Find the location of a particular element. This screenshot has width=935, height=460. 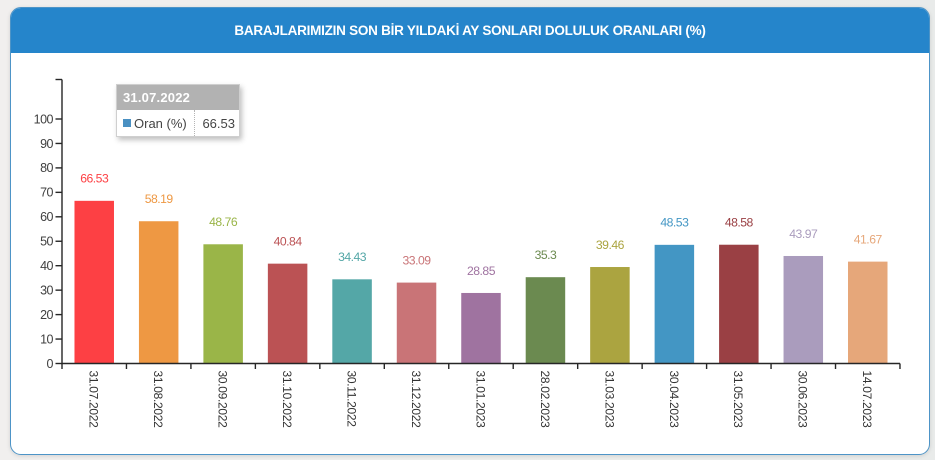

svg-text: 70 is located at coordinates (46, 193).